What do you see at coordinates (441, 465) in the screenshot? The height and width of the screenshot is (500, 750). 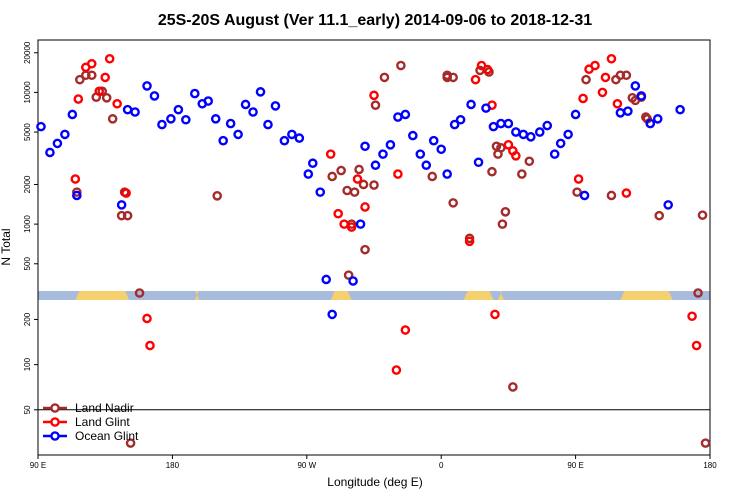 I see `x-tick-label: 0` at bounding box center [441, 465].